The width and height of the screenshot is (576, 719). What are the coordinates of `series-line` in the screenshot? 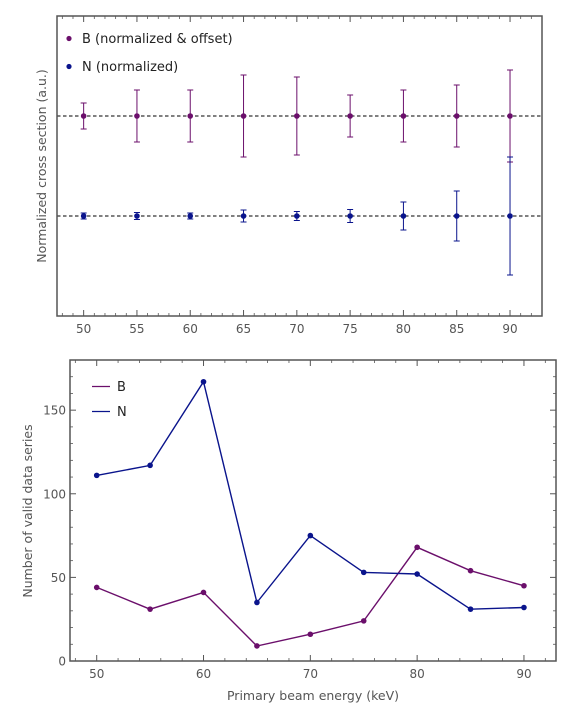 It's located at (310, 596).